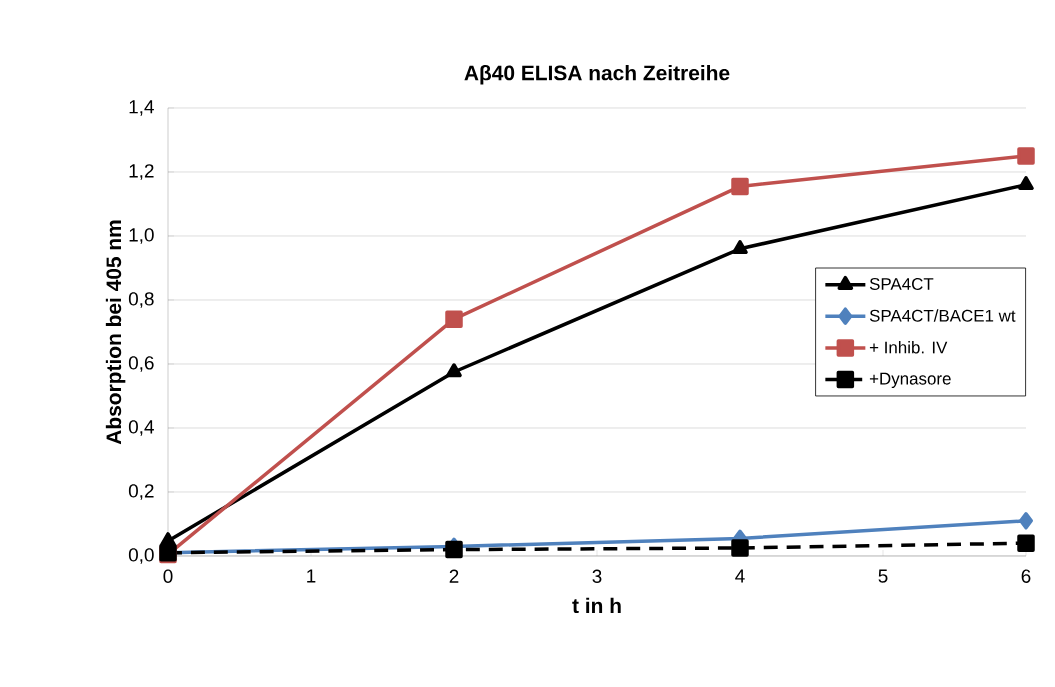 This screenshot has height=687, width=1055. I want to click on y-axis-title: Absorption bei 405 nm, so click(115, 332).